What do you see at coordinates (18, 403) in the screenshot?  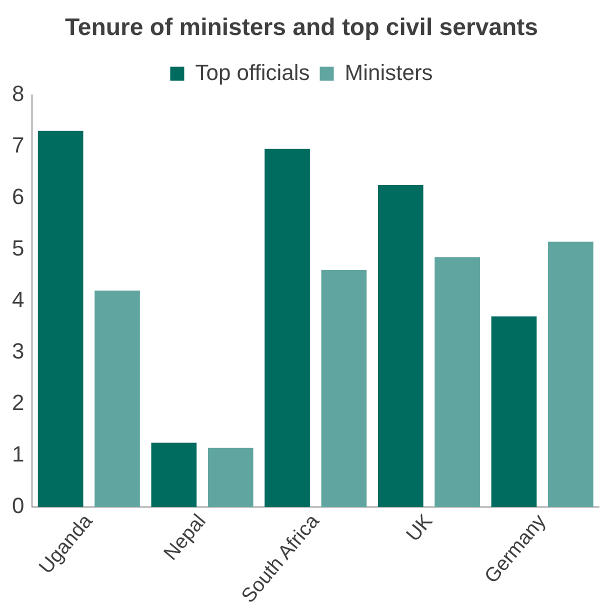 I see `y-tick-label: 2` at bounding box center [18, 403].